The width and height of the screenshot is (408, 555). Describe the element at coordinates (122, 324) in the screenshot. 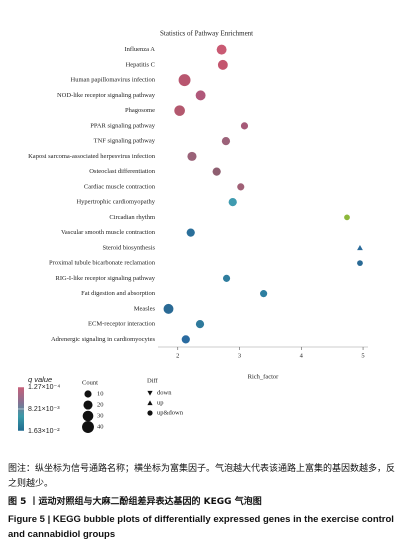

I see `y-tick-label: ECM-receptor interaction` at that location.